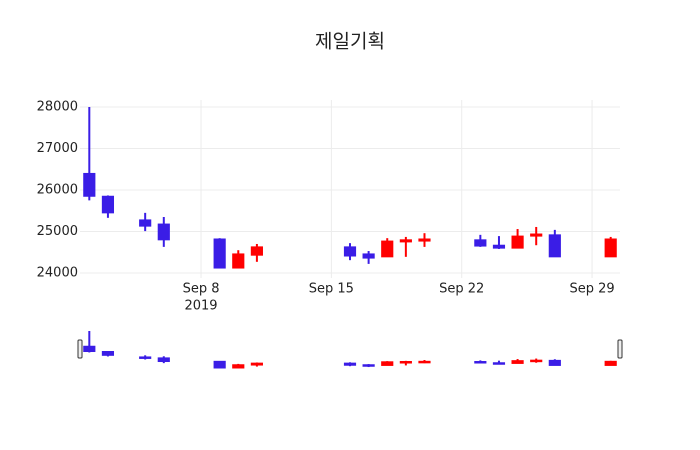  Describe the element at coordinates (201, 289) in the screenshot. I see `x-tick-label: Sep 8` at that location.